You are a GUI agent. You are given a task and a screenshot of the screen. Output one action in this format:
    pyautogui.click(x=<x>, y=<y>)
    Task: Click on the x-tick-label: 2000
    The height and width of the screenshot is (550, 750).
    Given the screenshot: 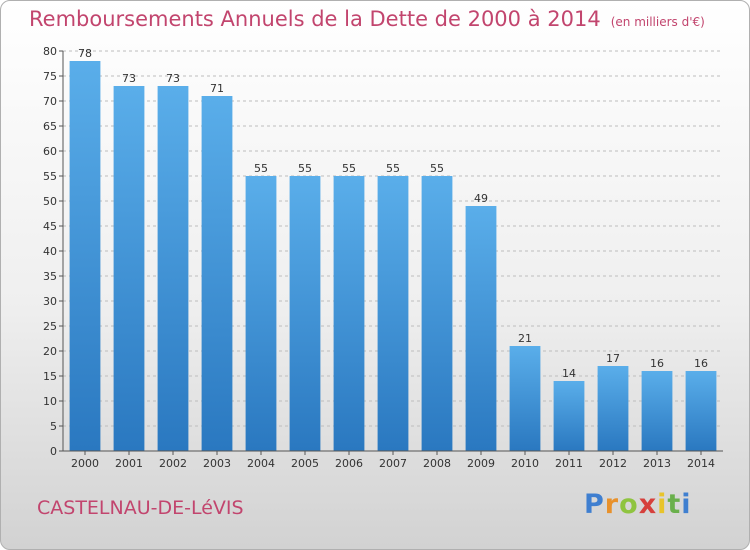 What is the action you would take?
    pyautogui.click(x=85, y=463)
    